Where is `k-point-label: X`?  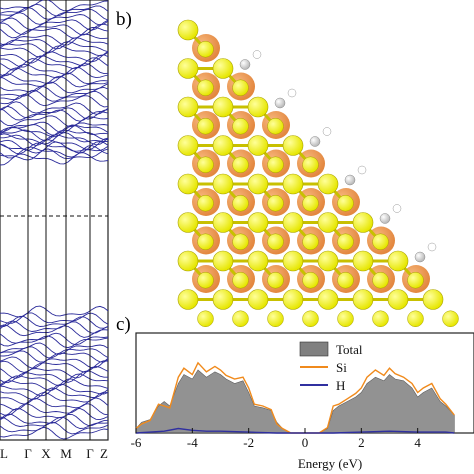
k-point-label: X is located at coordinates (46, 453).